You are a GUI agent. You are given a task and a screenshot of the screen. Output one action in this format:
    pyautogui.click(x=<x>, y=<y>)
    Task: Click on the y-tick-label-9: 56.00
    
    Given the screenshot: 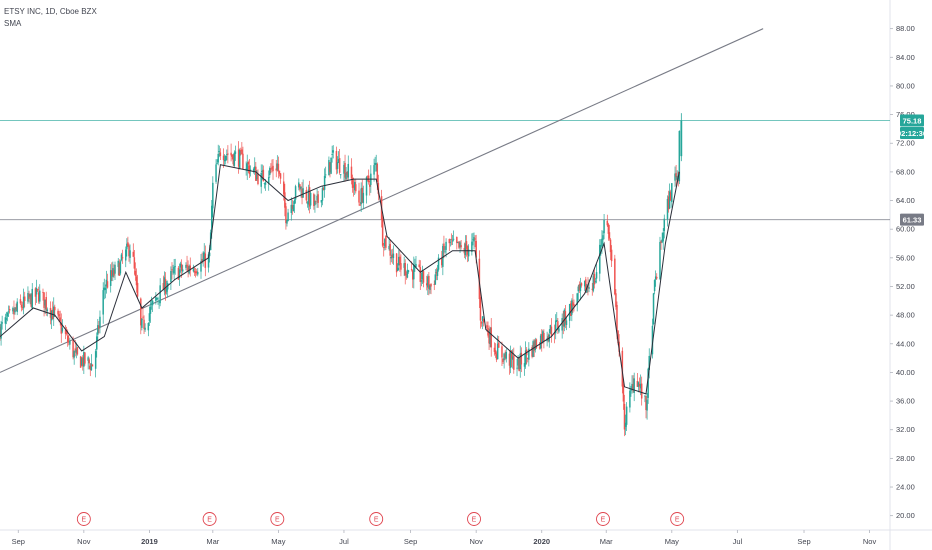 What is the action you would take?
    pyautogui.click(x=905, y=257)
    